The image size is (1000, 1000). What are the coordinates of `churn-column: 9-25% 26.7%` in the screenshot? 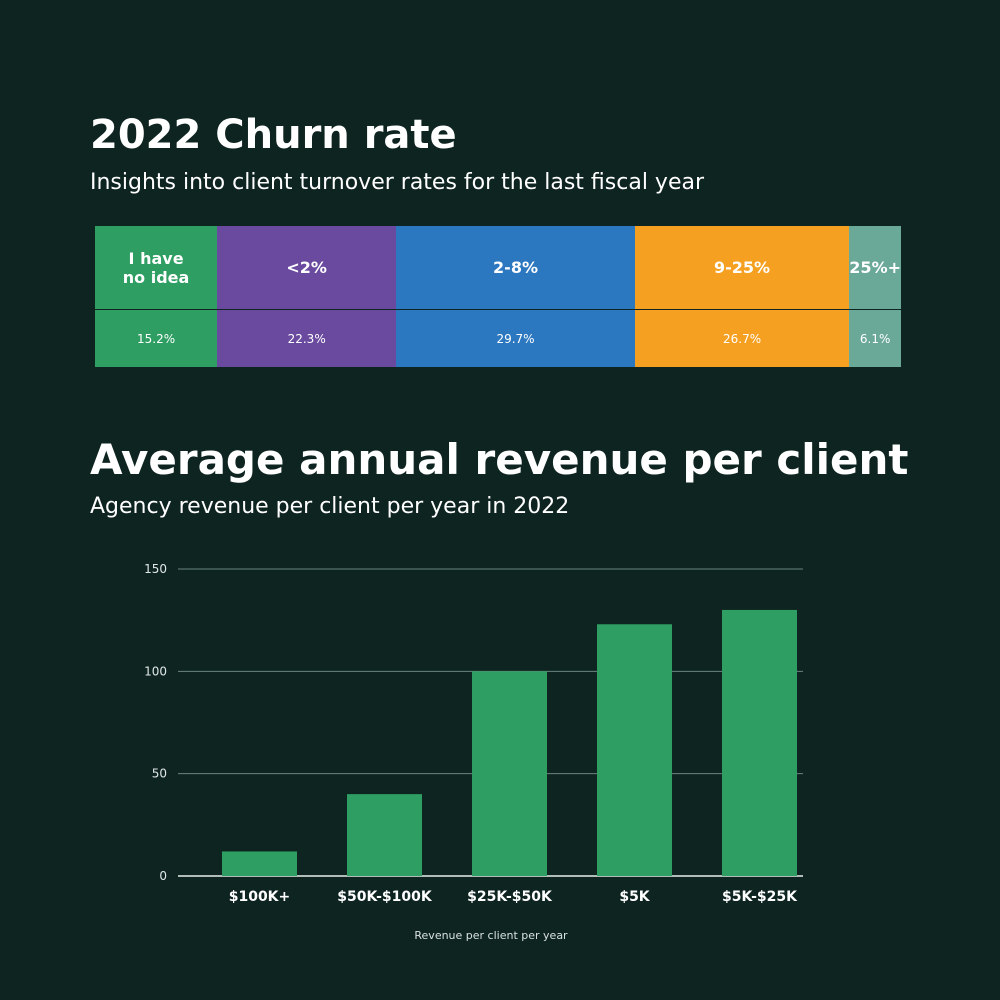 It's located at (742, 296).